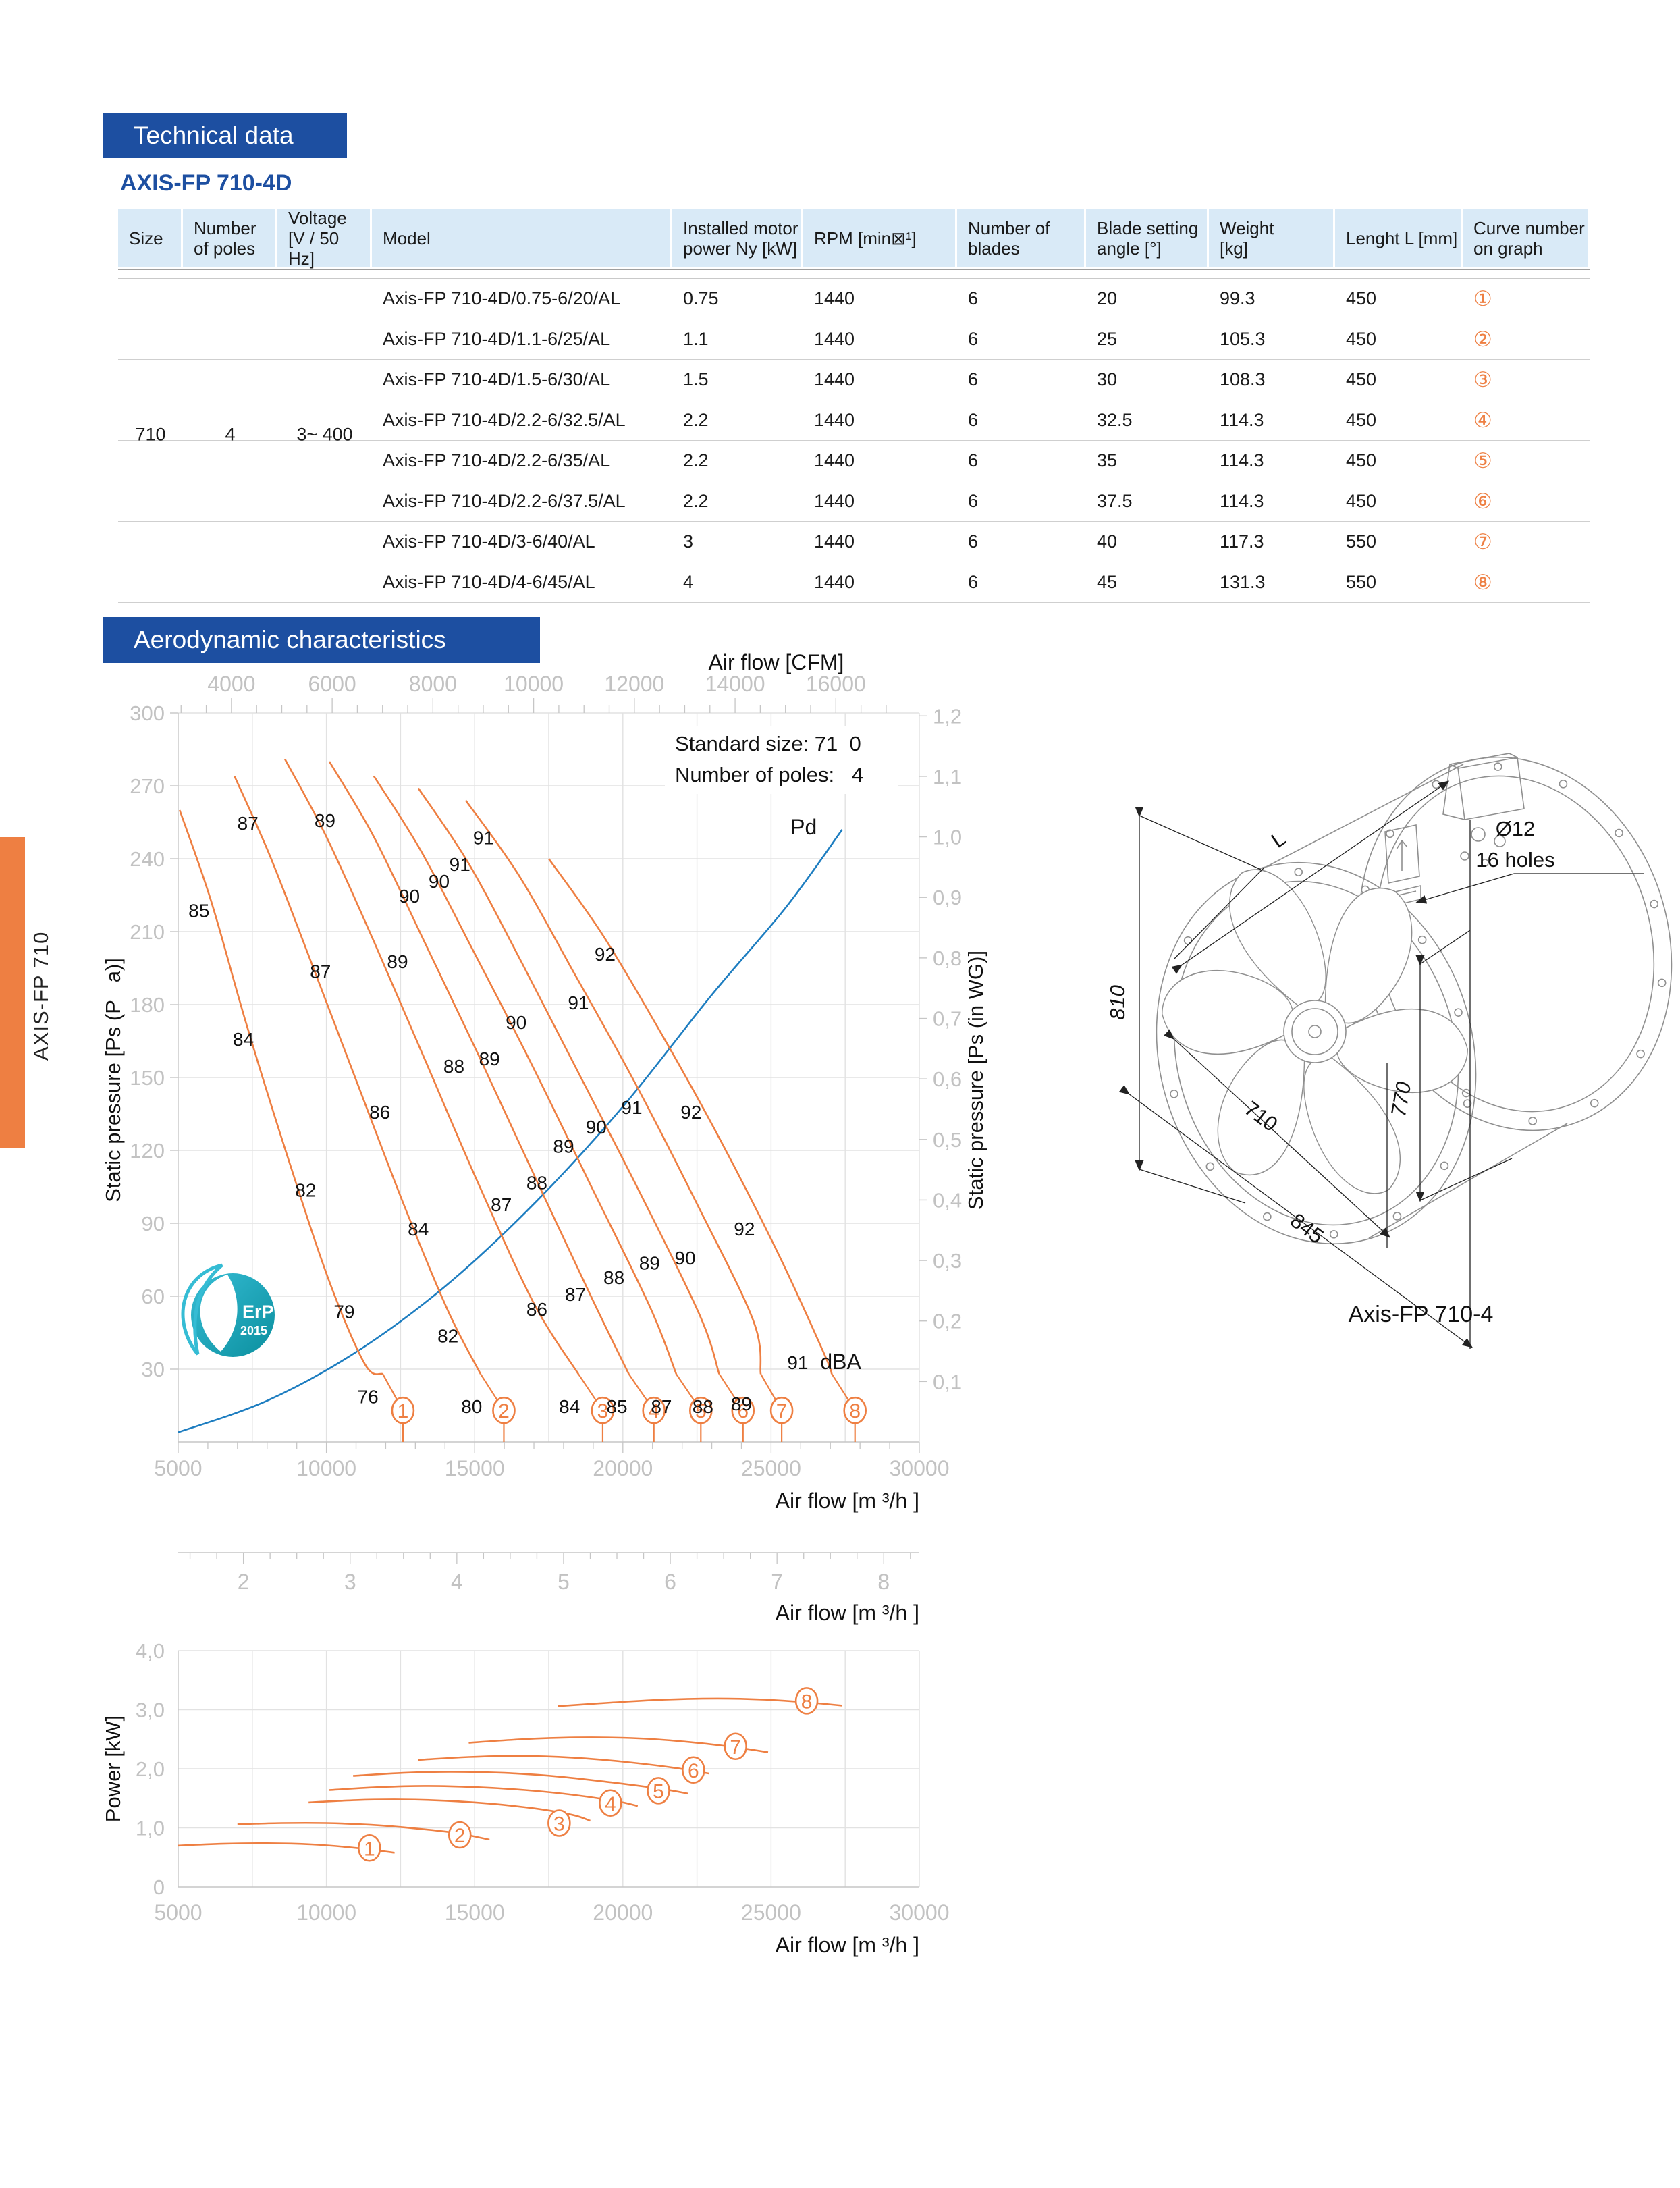 The height and width of the screenshot is (2188, 1680). Describe the element at coordinates (153, 1369) in the screenshot. I see `svg-text: 30` at that location.